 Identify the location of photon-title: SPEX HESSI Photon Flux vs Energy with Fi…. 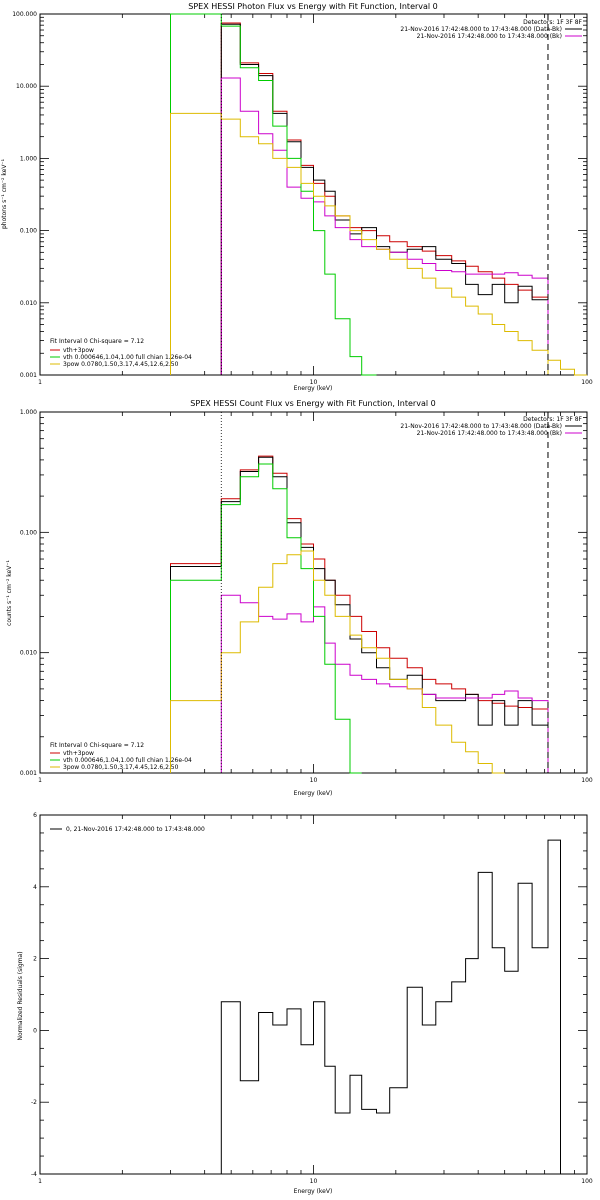
(313, 6).